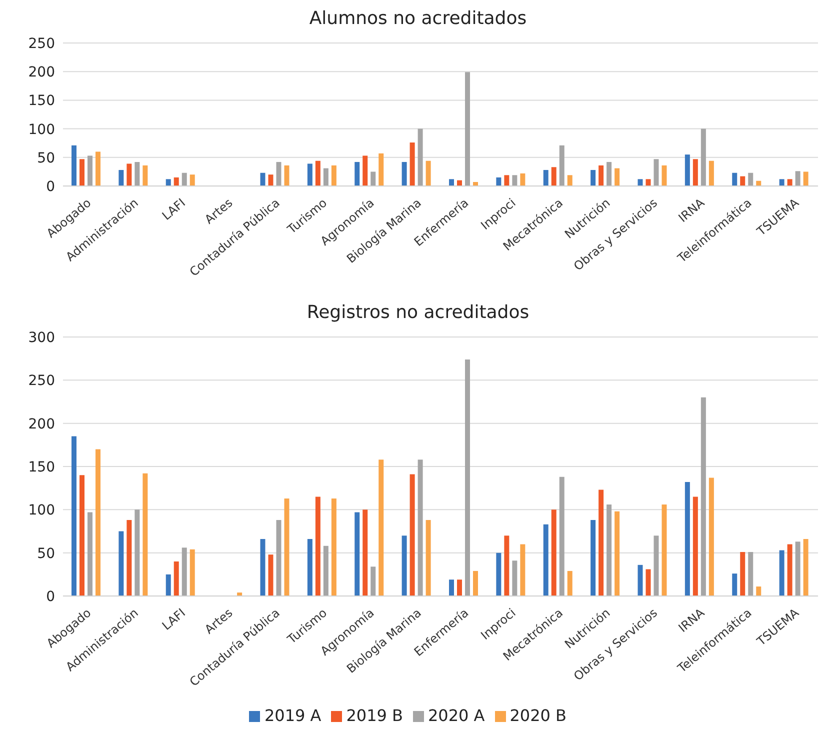 The width and height of the screenshot is (835, 750). Describe the element at coordinates (418, 312) in the screenshot. I see `chart-title: Registros no acreditados` at that location.